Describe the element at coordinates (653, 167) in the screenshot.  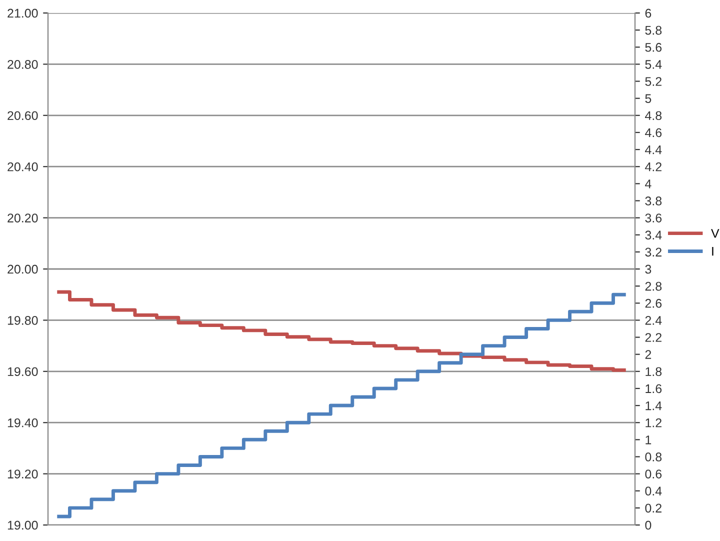
I see `y2-tick-label: 4.2` at that location.